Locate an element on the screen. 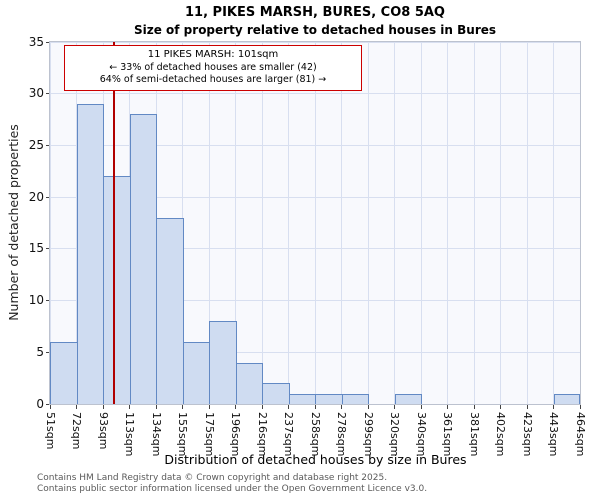 The height and width of the screenshot is (500, 600). chart-title: 11, PIKES MARSH, BURES, CO8 5AQ is located at coordinates (315, 12).